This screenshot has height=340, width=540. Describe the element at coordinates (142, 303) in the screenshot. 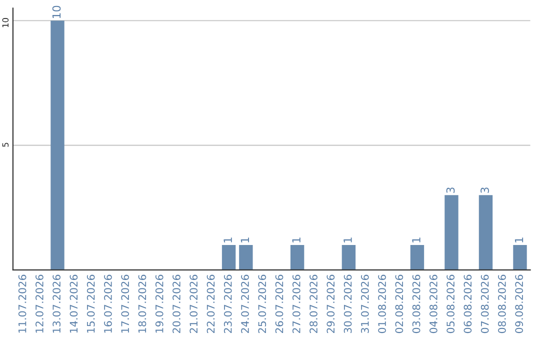

I see `x-tick-label: 18.07.2026` at that location.